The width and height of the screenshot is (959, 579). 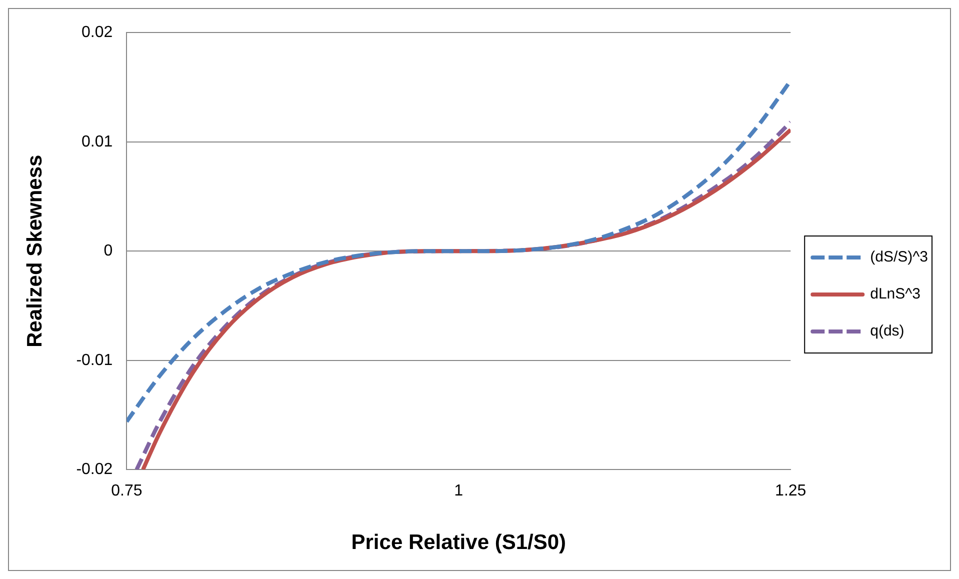 I want to click on x-tick-label: 1.25, so click(x=790, y=491).